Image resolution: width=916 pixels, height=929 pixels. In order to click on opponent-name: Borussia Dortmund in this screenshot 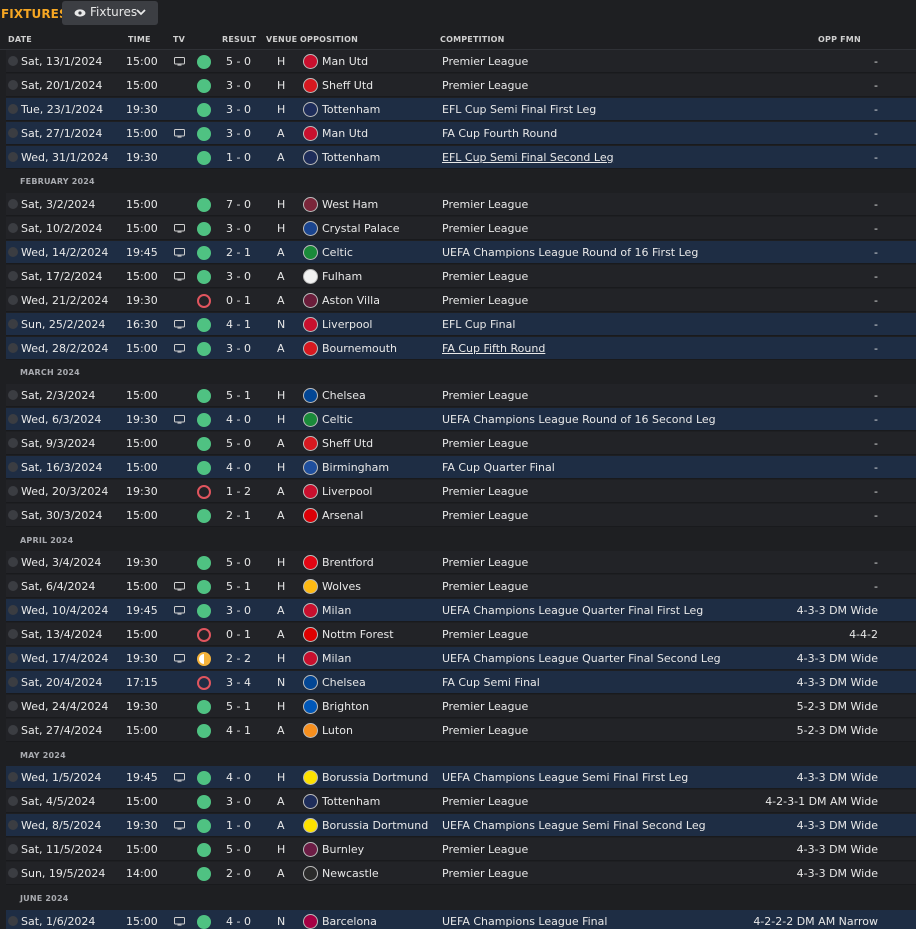, I will do `click(375, 826)`.